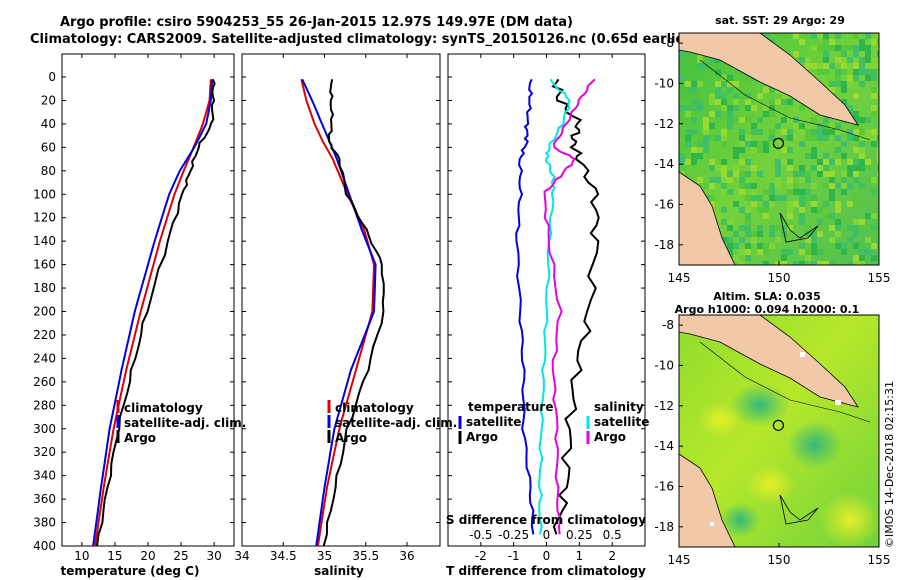 Image resolution: width=900 pixels, height=580 pixels. What do you see at coordinates (481, 556) in the screenshot?
I see `x-tick-label: -2` at bounding box center [481, 556].